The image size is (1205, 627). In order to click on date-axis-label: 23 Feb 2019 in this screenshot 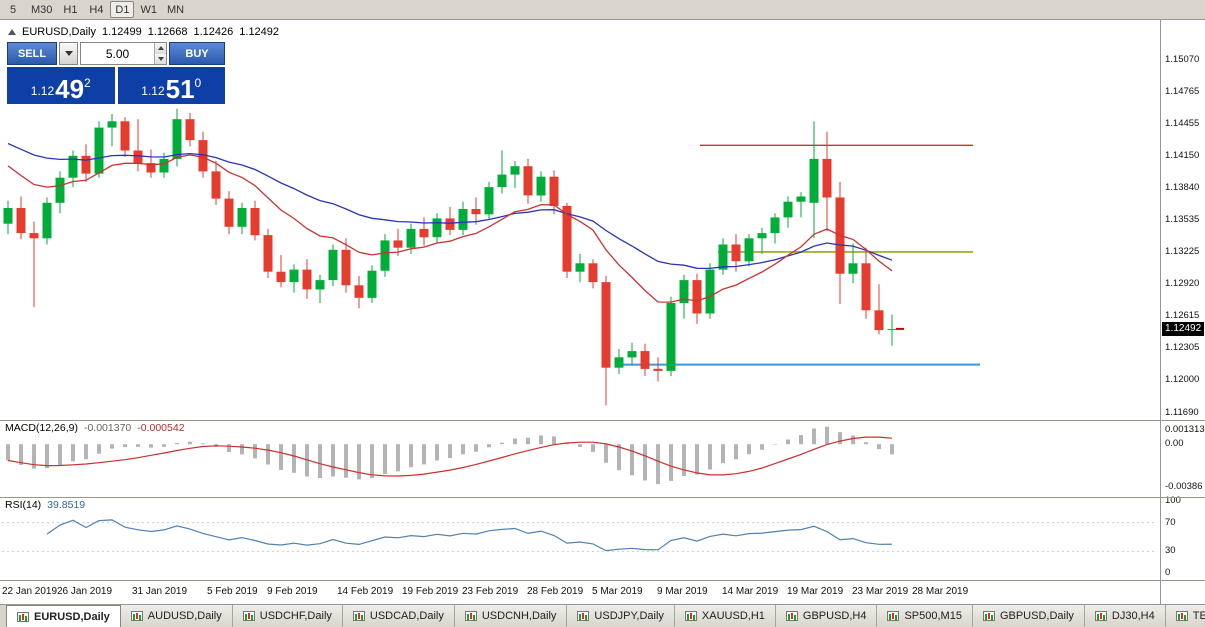, I will do `click(490, 591)`.